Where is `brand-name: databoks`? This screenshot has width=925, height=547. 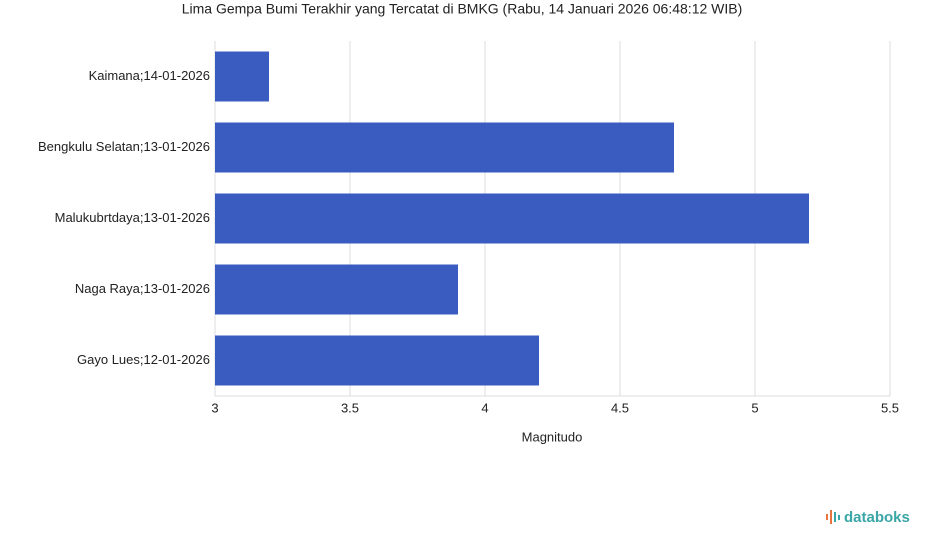 brand-name: databoks is located at coordinates (877, 517).